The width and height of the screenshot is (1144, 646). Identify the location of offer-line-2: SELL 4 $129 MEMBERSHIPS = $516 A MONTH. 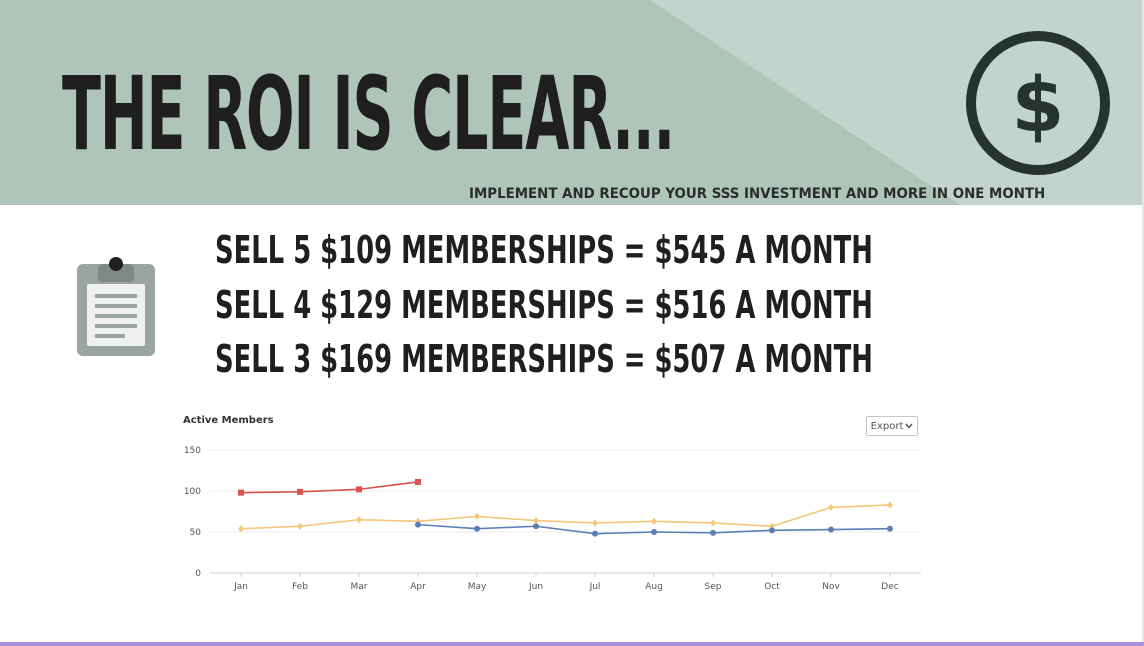
(544, 305).